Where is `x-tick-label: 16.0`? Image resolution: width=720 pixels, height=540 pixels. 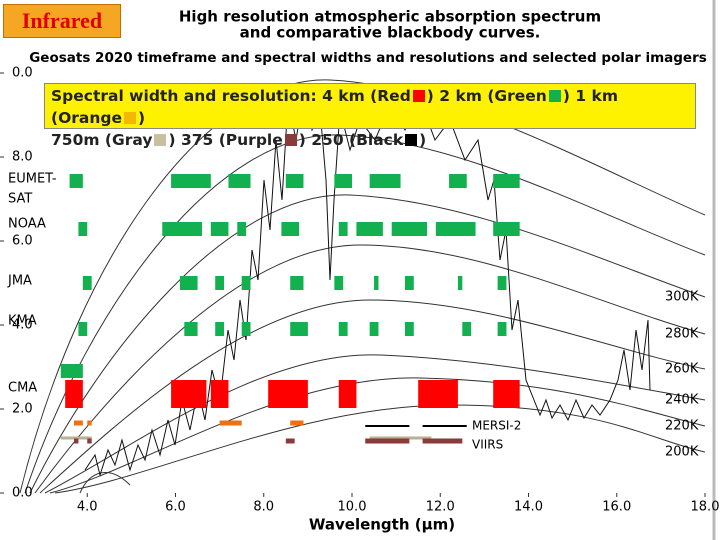
x-tick-label: 16.0 is located at coordinates (616, 507).